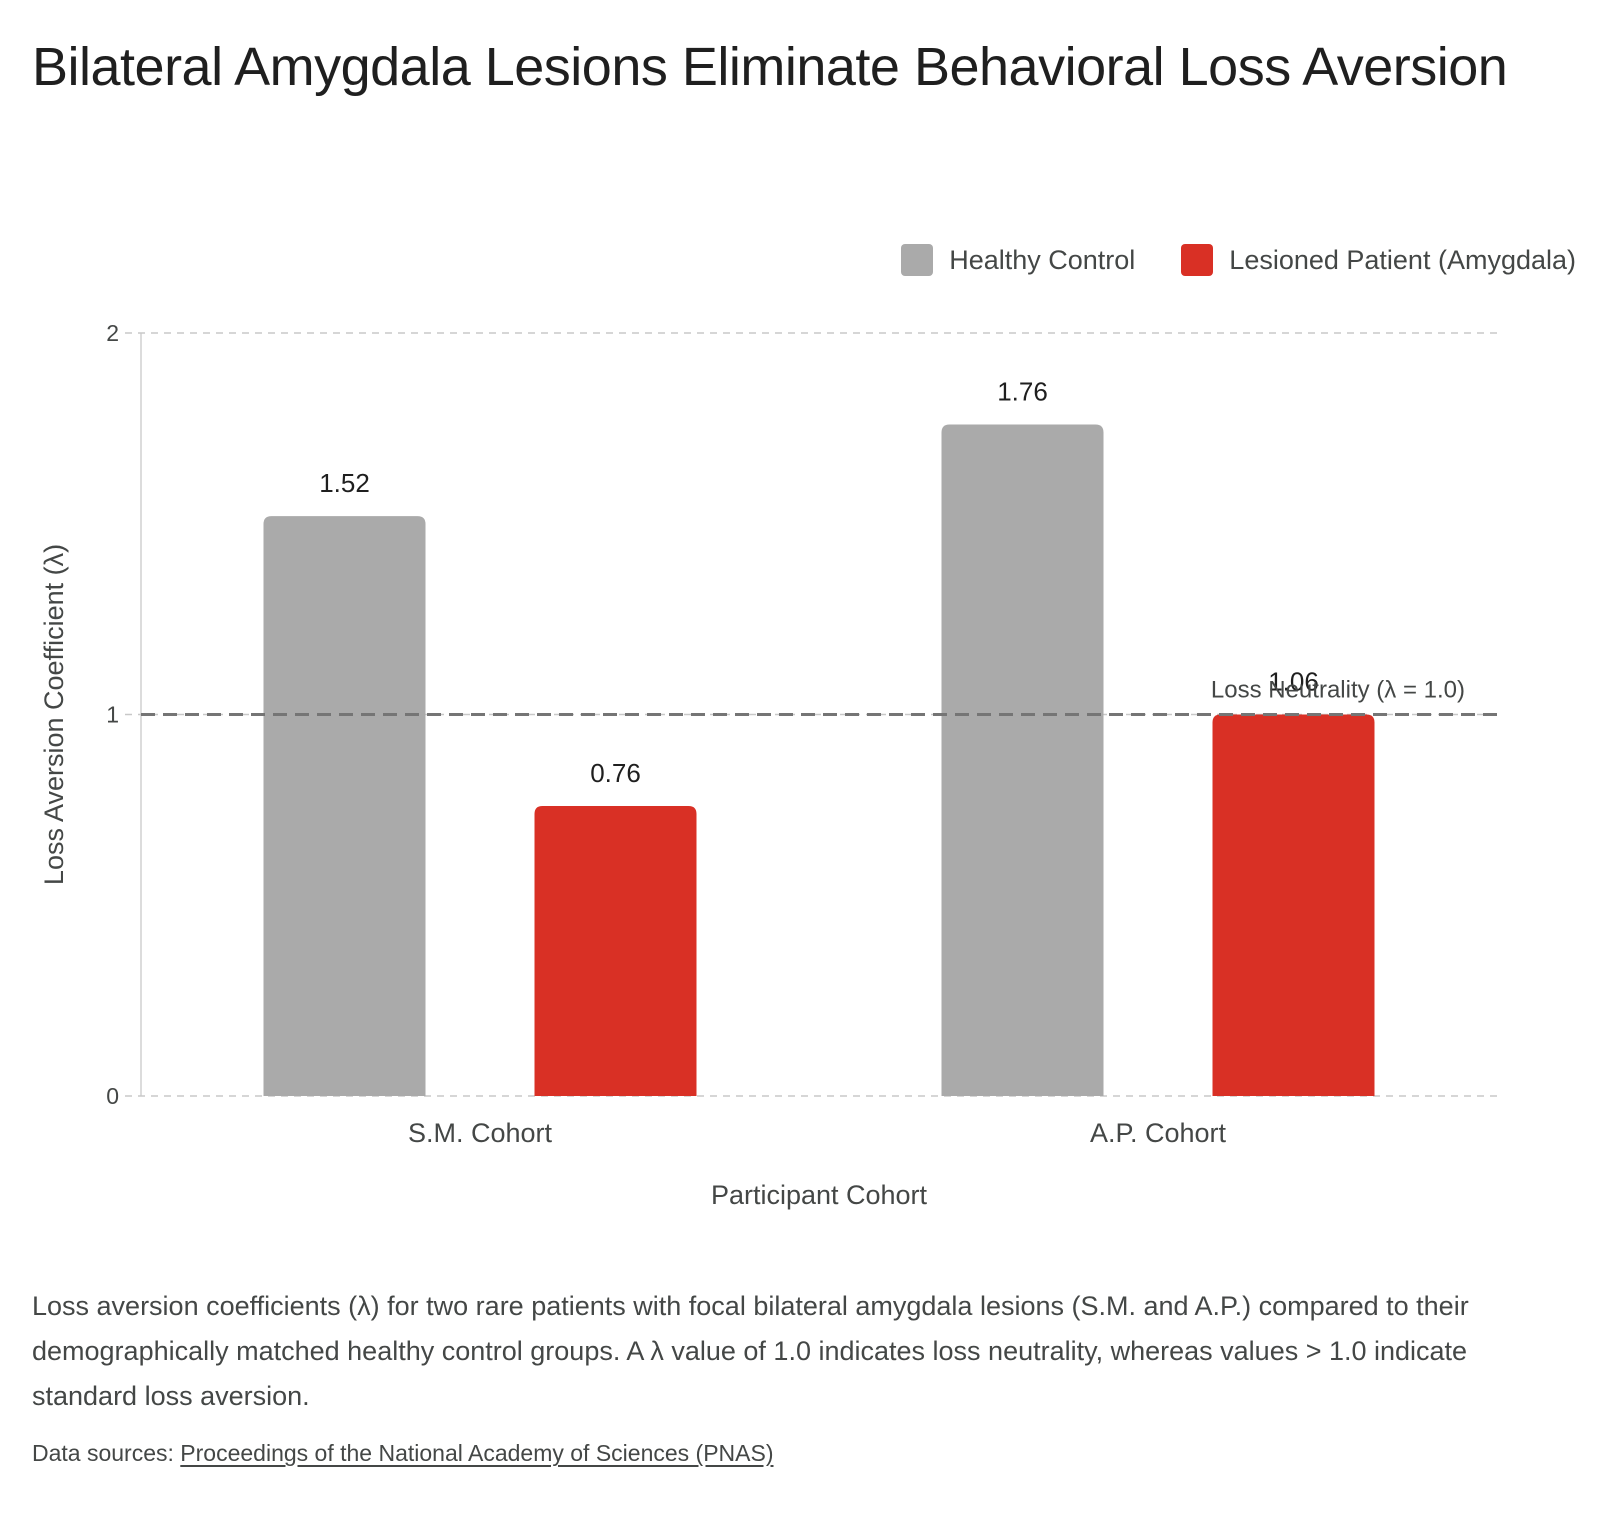 This screenshot has height=1534, width=1600. Describe the element at coordinates (112, 333) in the screenshot. I see `y-tick-label: 2` at that location.